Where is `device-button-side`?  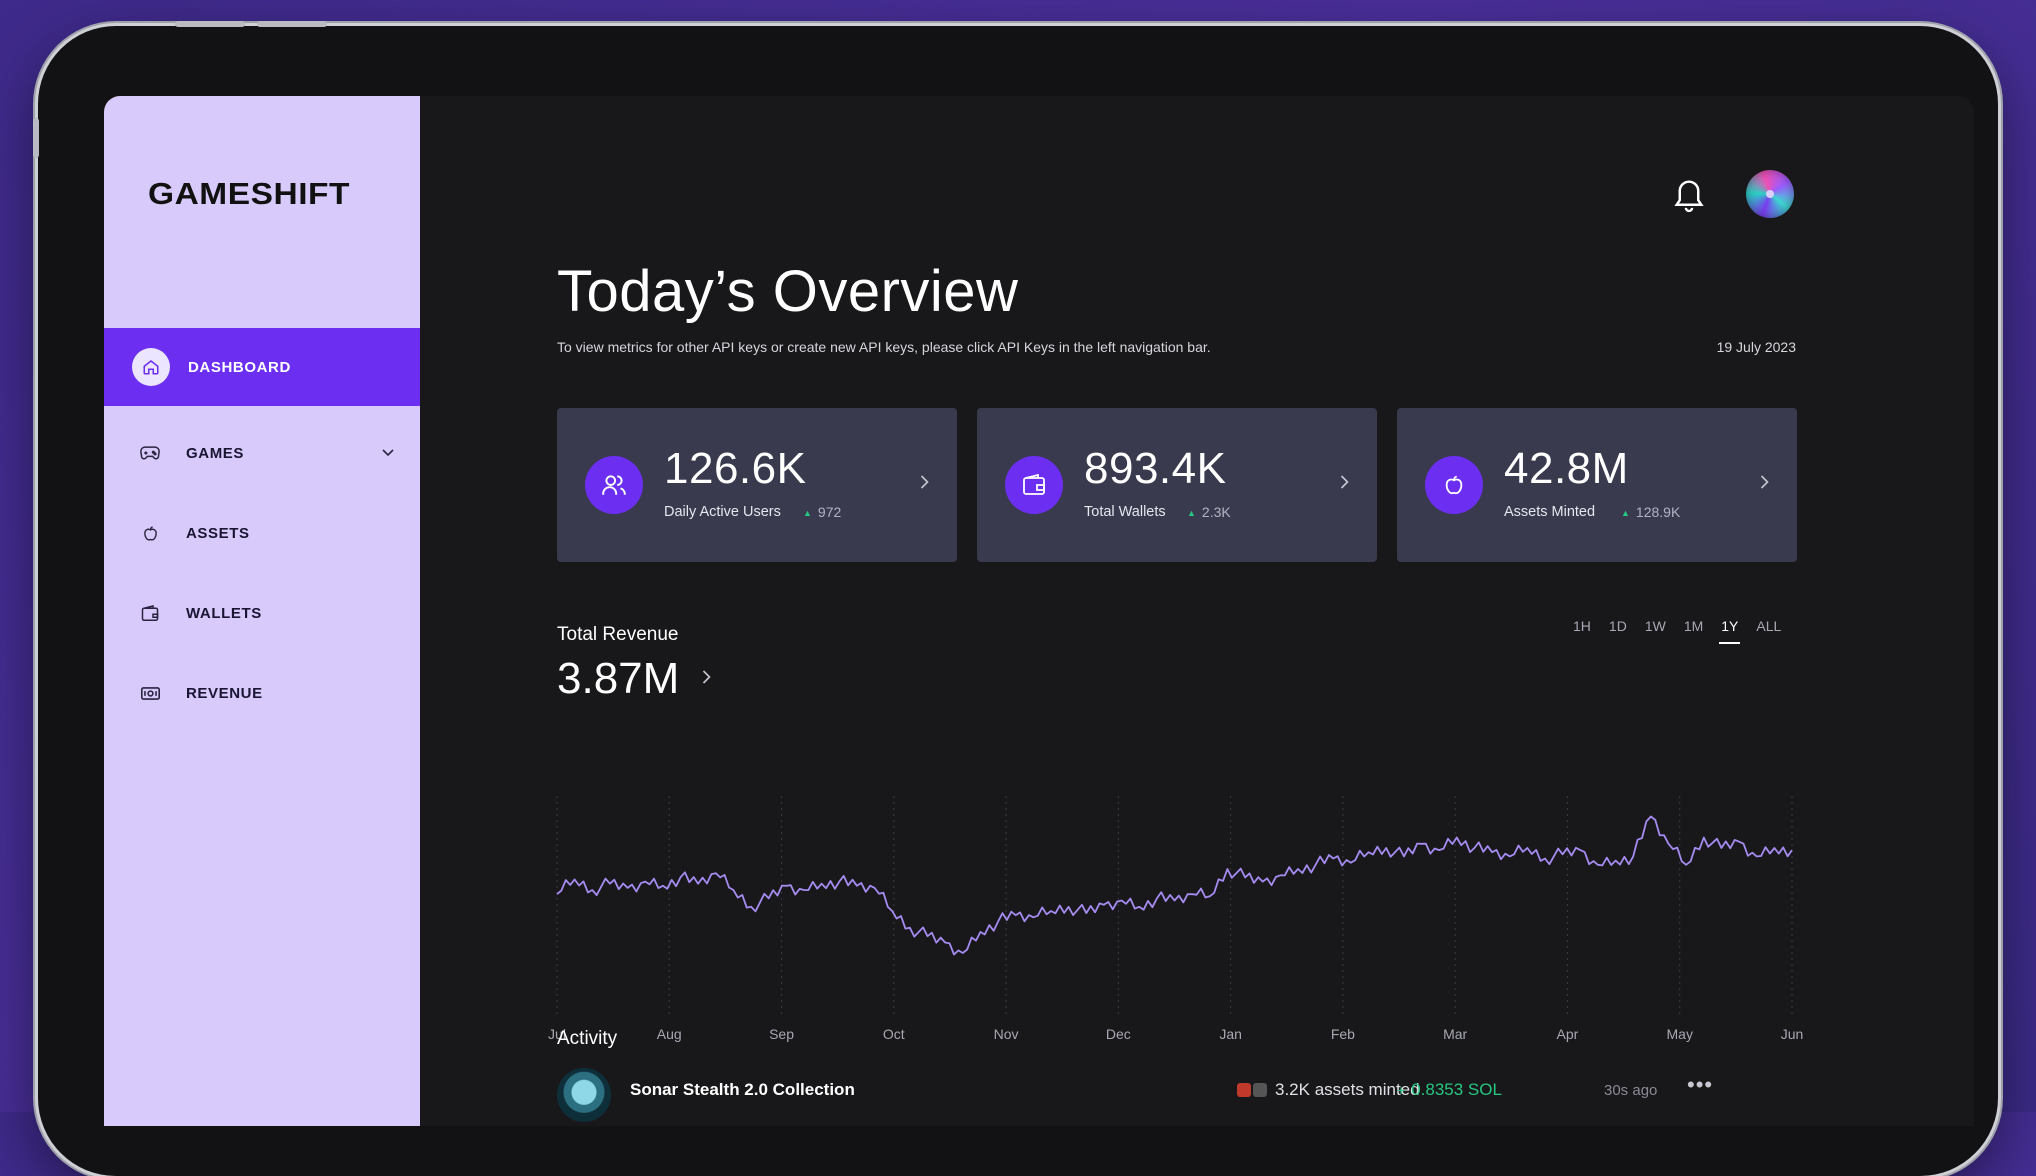 device-button-side is located at coordinates (36, 138).